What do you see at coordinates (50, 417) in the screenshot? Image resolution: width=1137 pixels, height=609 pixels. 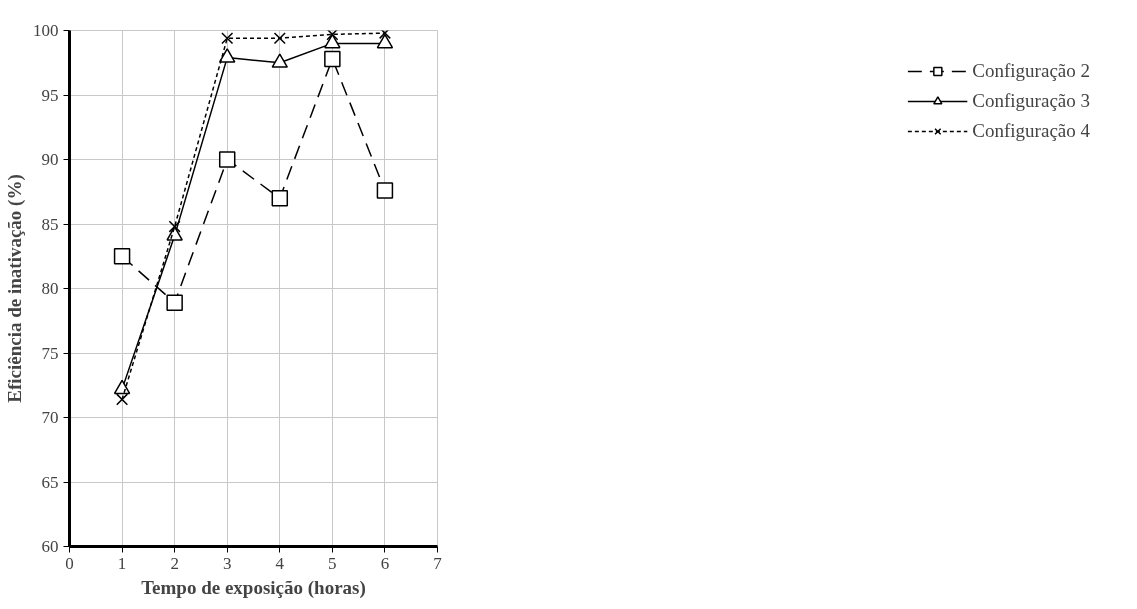 I see `y-tick-label: 70` at bounding box center [50, 417].